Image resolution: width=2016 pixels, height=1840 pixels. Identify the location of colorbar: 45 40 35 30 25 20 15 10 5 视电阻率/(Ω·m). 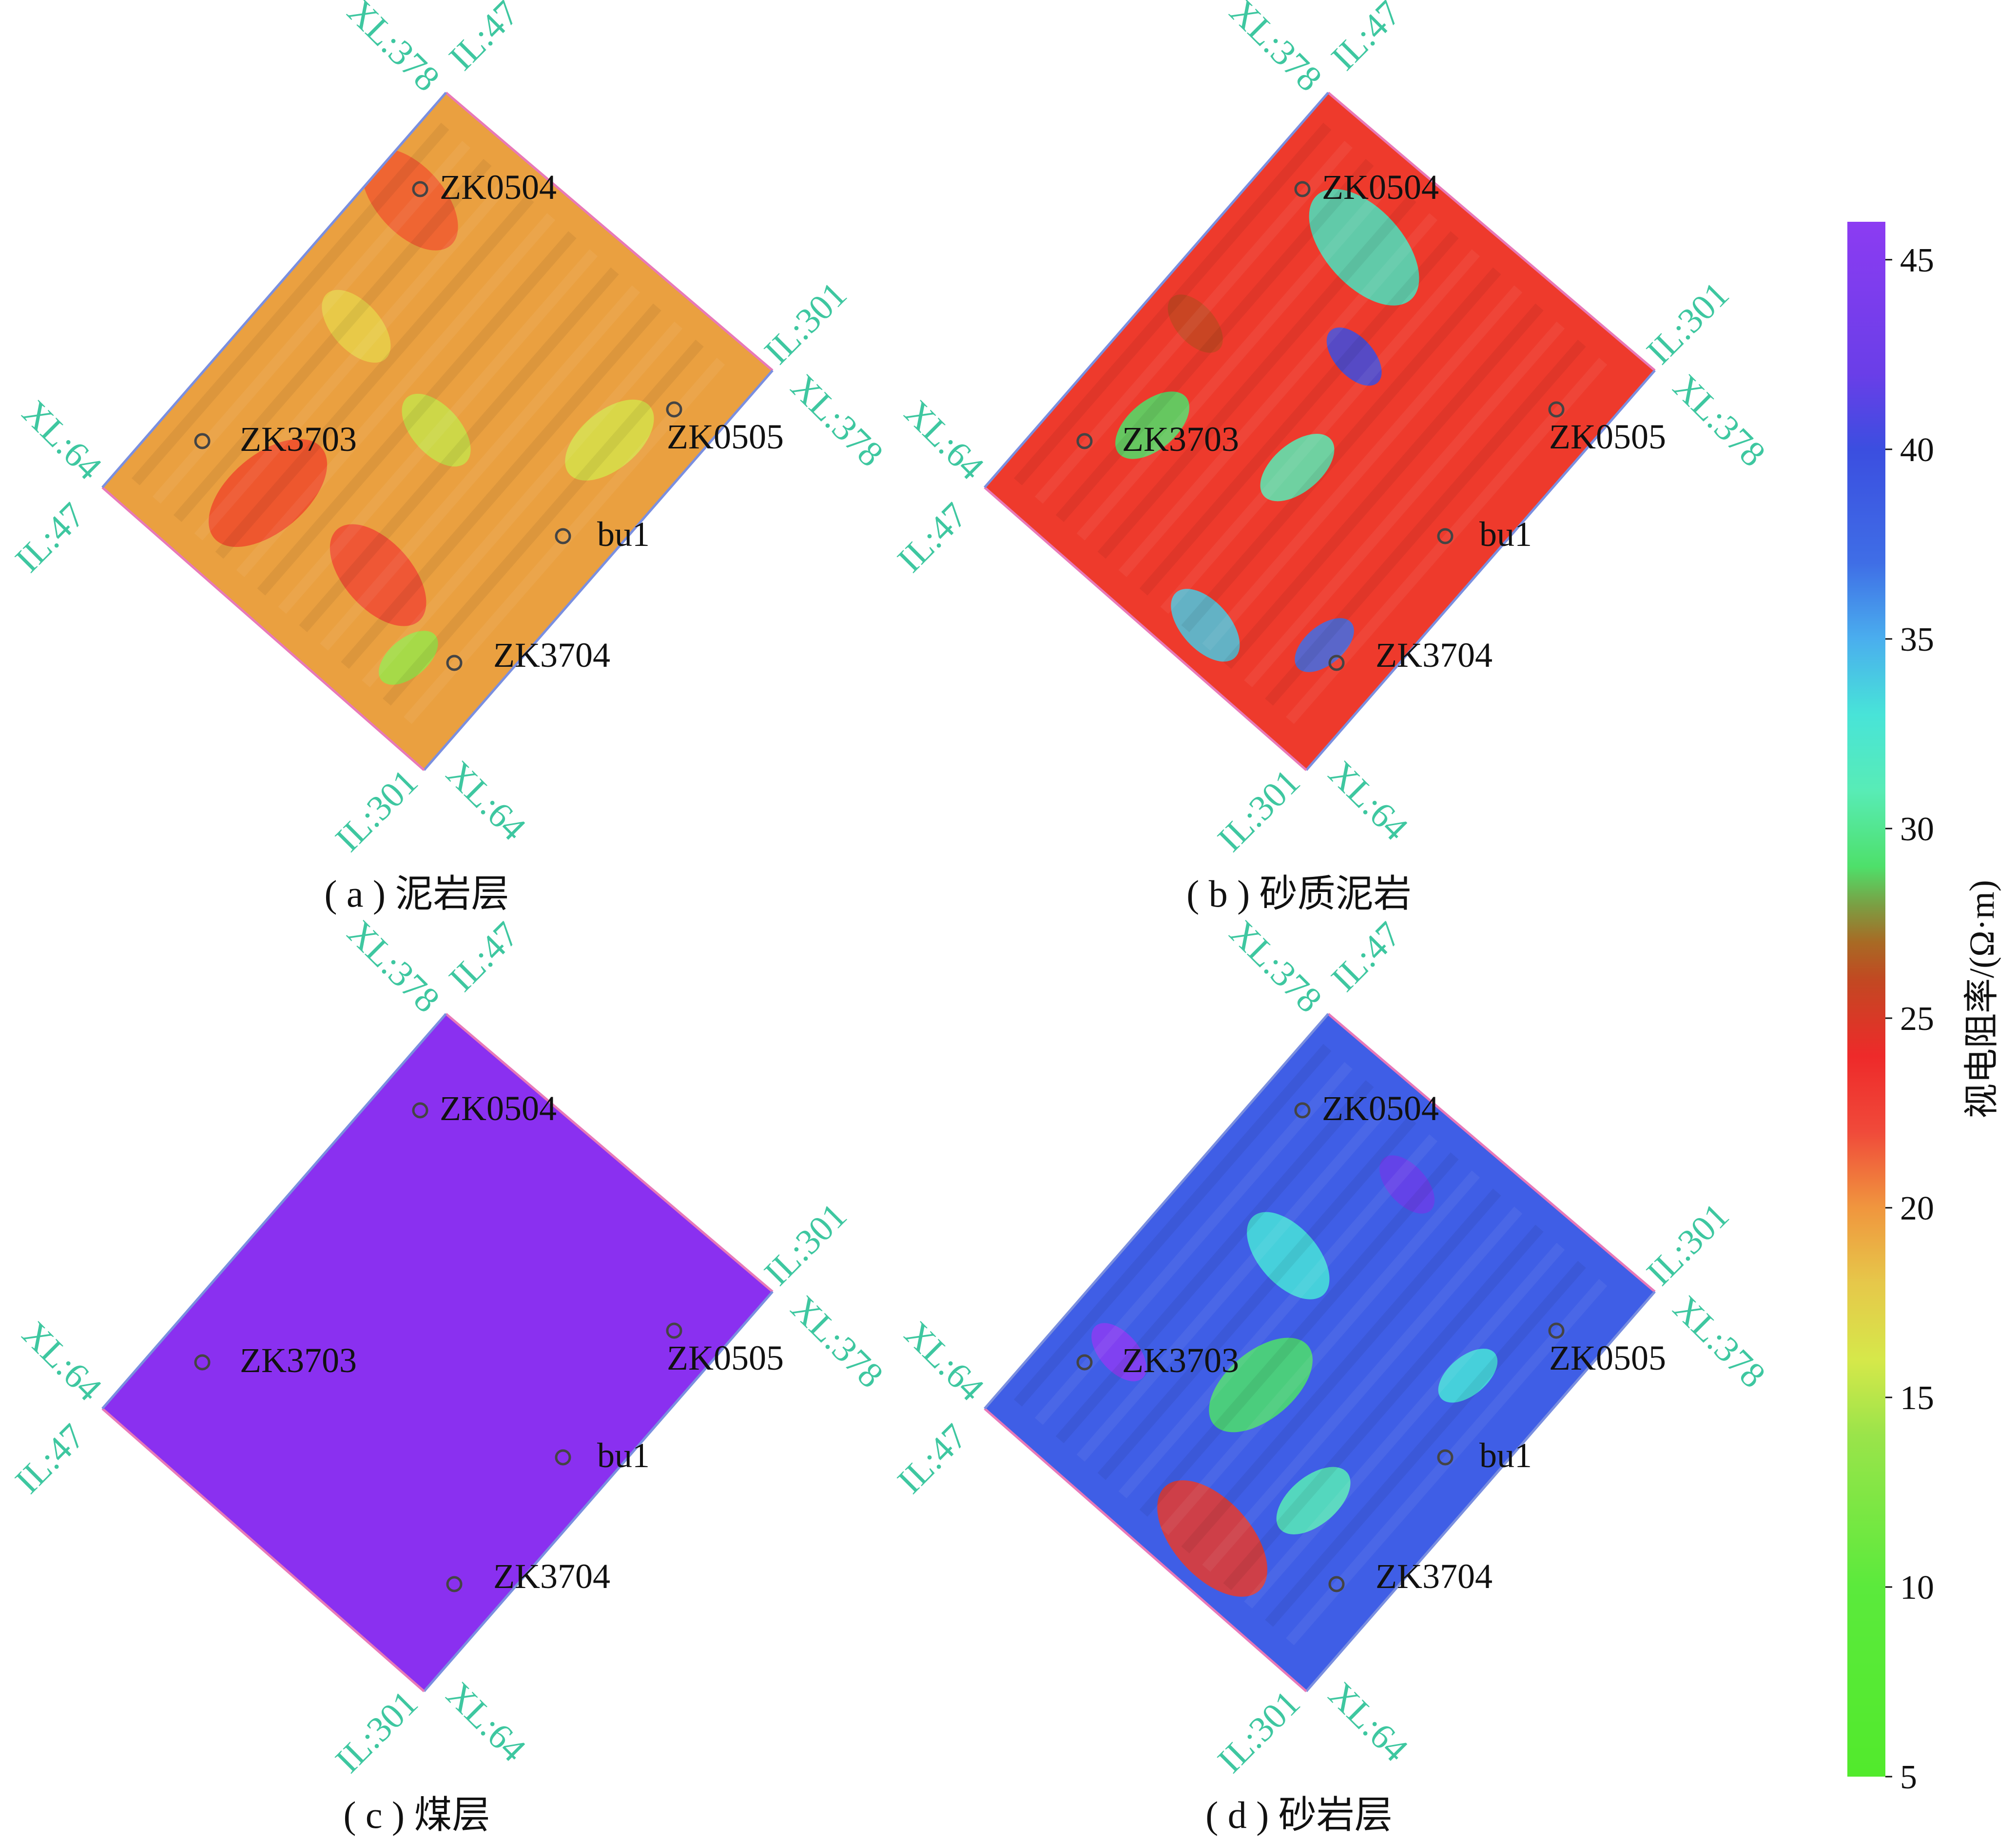
(1924, 1009).